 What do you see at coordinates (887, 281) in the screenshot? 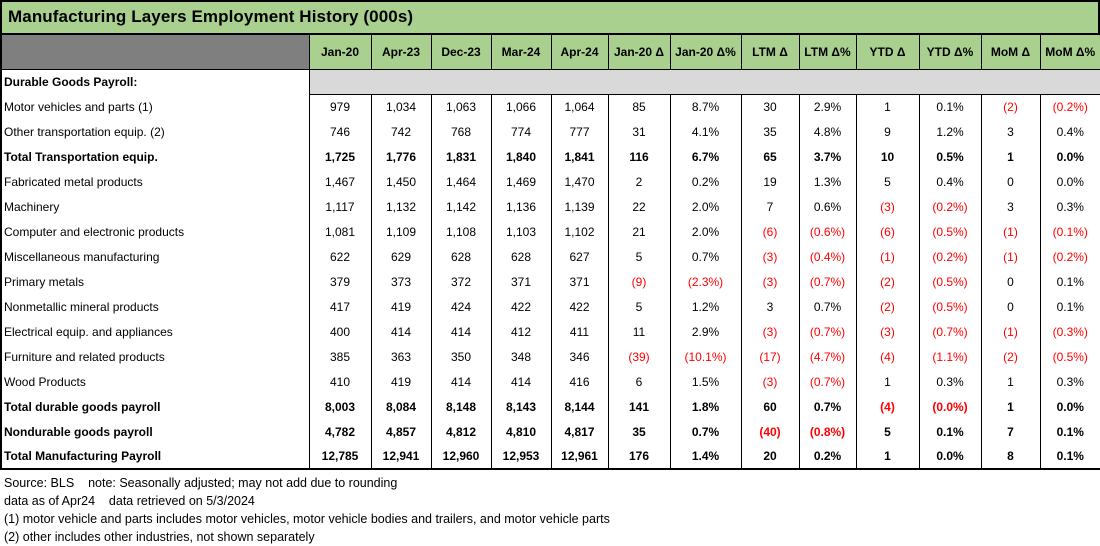
I see `data-cell: (2)` at bounding box center [887, 281].